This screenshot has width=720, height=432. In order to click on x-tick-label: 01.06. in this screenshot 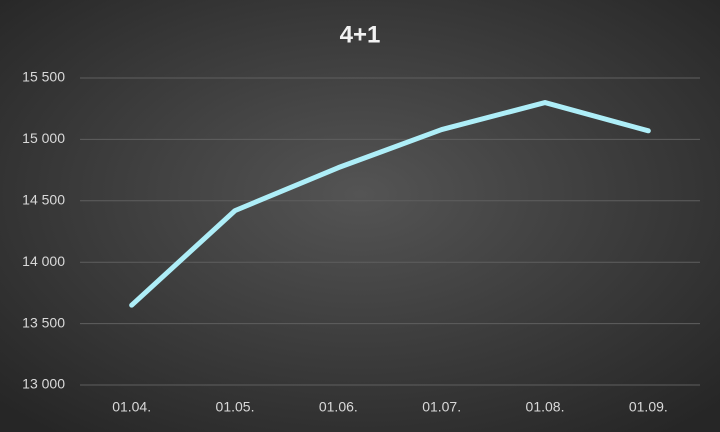, I will do `click(338, 407)`.